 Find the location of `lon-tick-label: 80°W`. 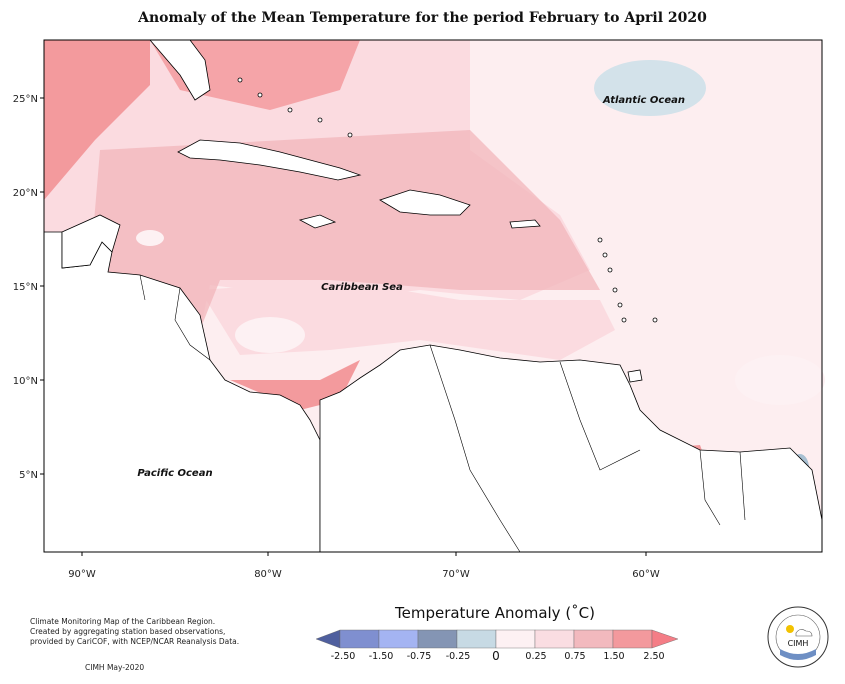

lon-tick-label: 80°W is located at coordinates (268, 574).